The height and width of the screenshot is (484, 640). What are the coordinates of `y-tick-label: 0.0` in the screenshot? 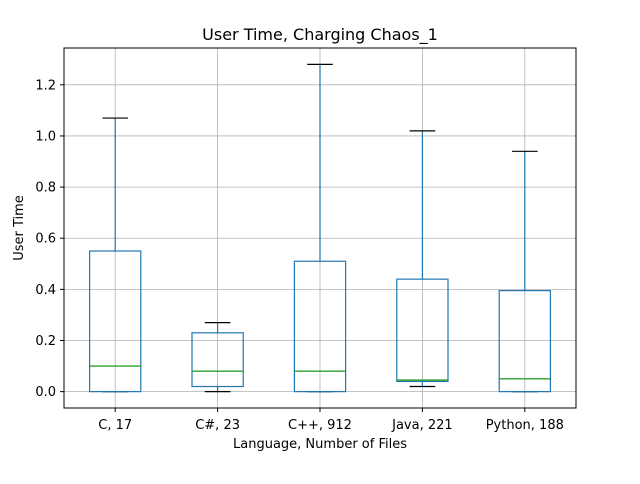 It's located at (45, 392).